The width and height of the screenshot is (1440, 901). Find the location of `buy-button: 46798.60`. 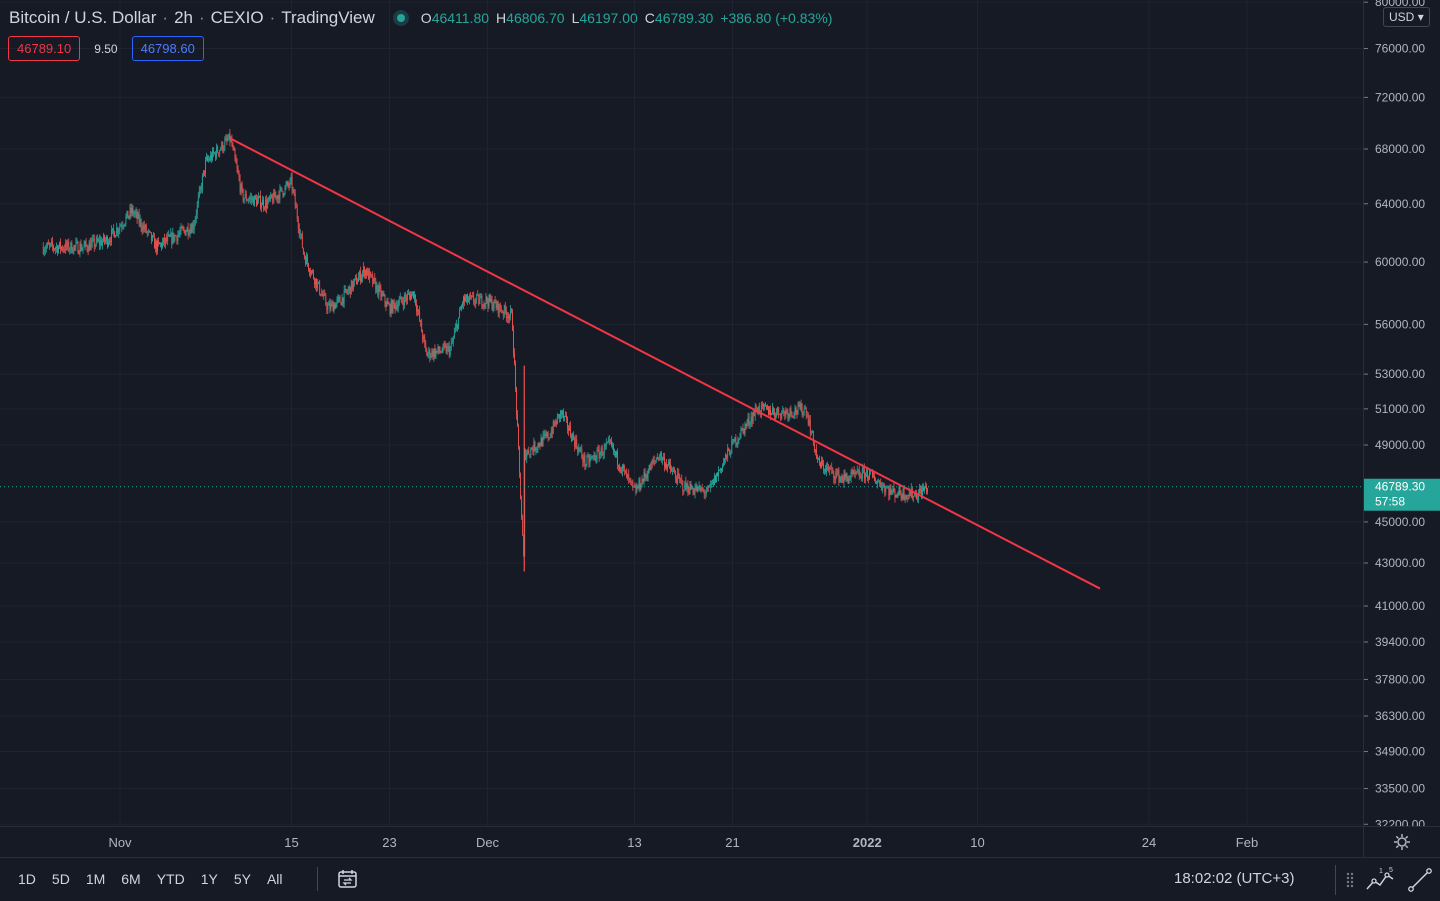

buy-button: 46798.60 is located at coordinates (167, 48).